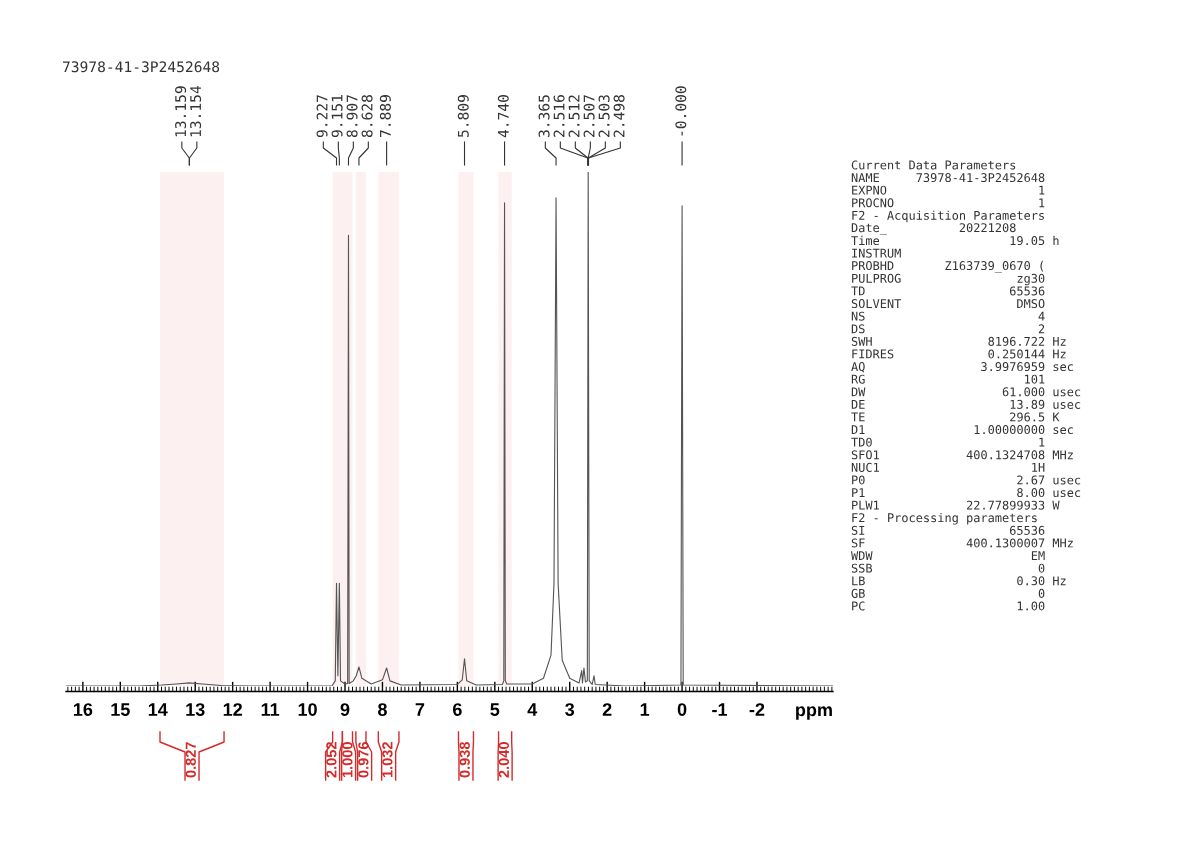  Describe the element at coordinates (619, 116) in the screenshot. I see `annotation: 2.498` at that location.